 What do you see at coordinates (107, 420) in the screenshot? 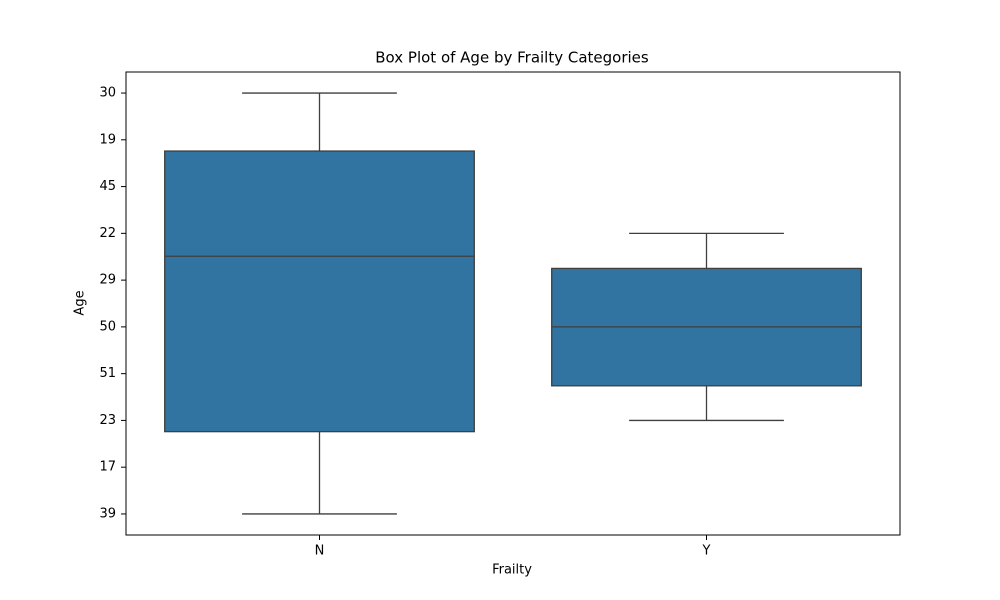
I see `y-tick-label: 23` at bounding box center [107, 420].